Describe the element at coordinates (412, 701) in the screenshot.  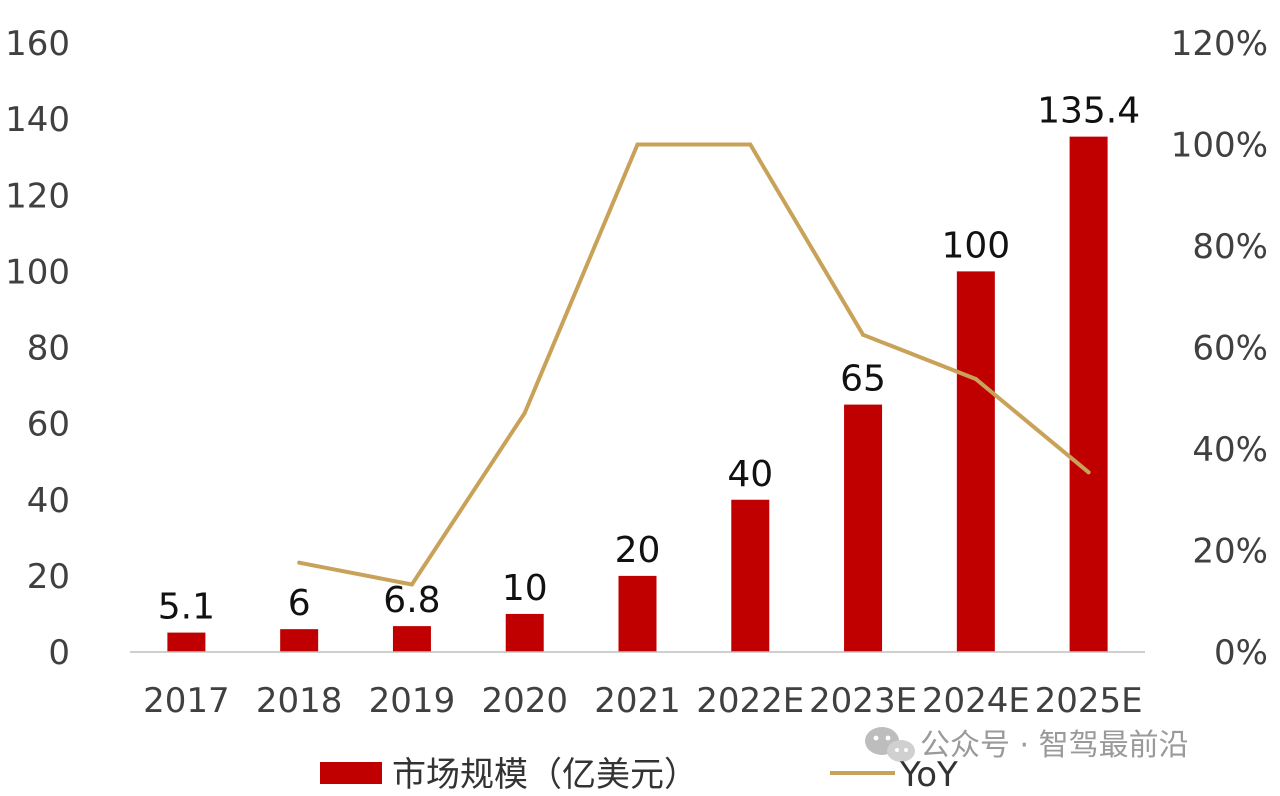
I see `x-tick-label: 2019` at that location.